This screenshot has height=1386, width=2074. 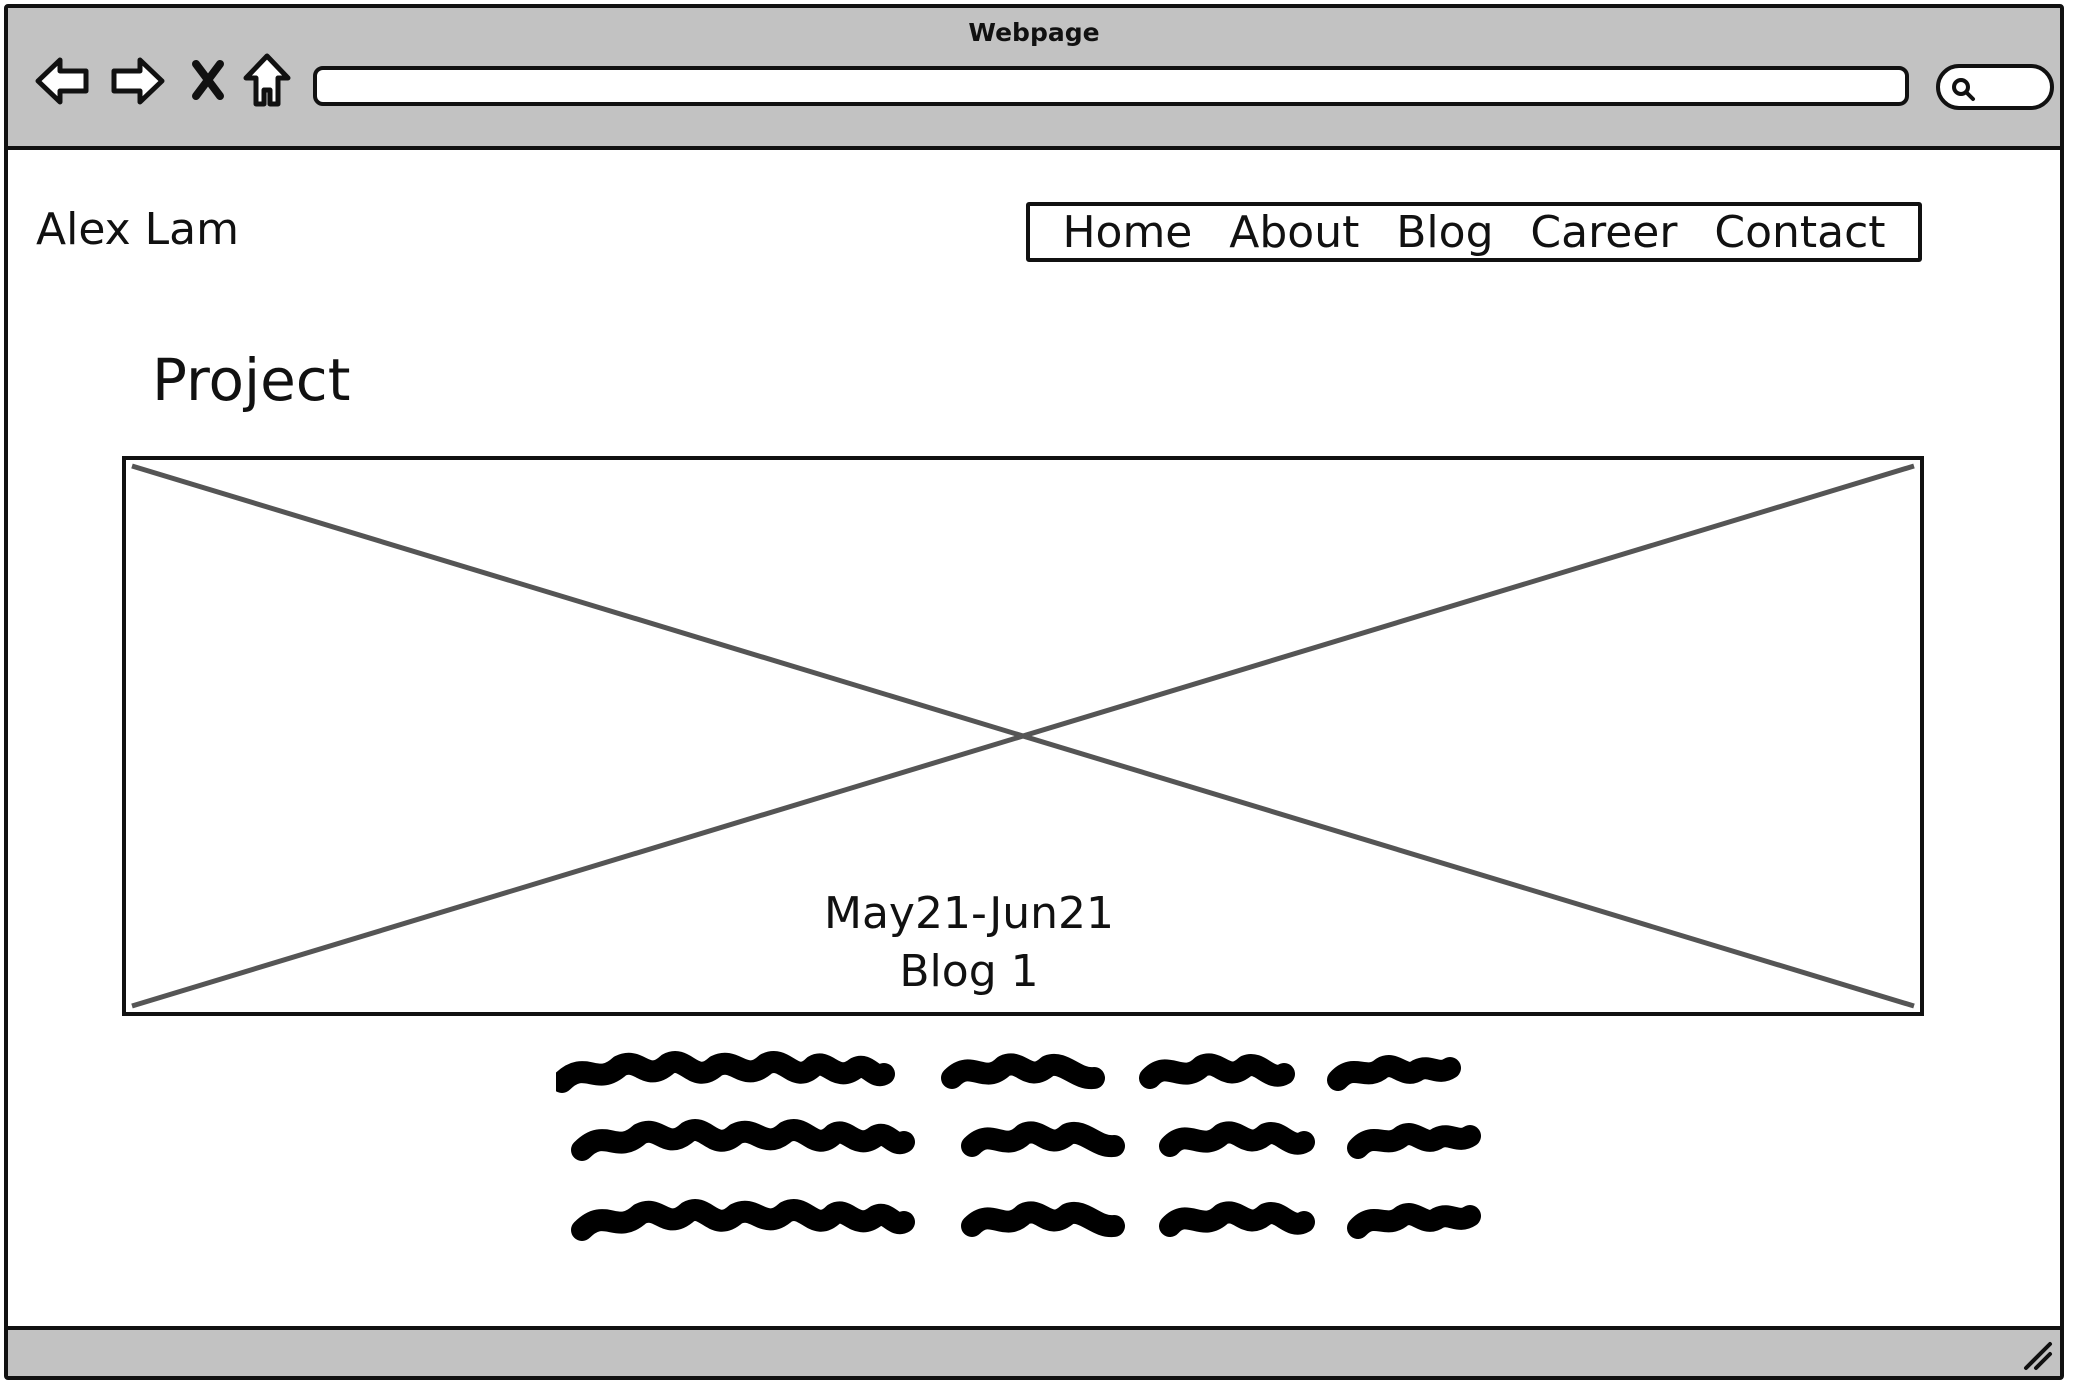 What do you see at coordinates (1034, 32) in the screenshot?
I see `window-title: Webpage` at bounding box center [1034, 32].